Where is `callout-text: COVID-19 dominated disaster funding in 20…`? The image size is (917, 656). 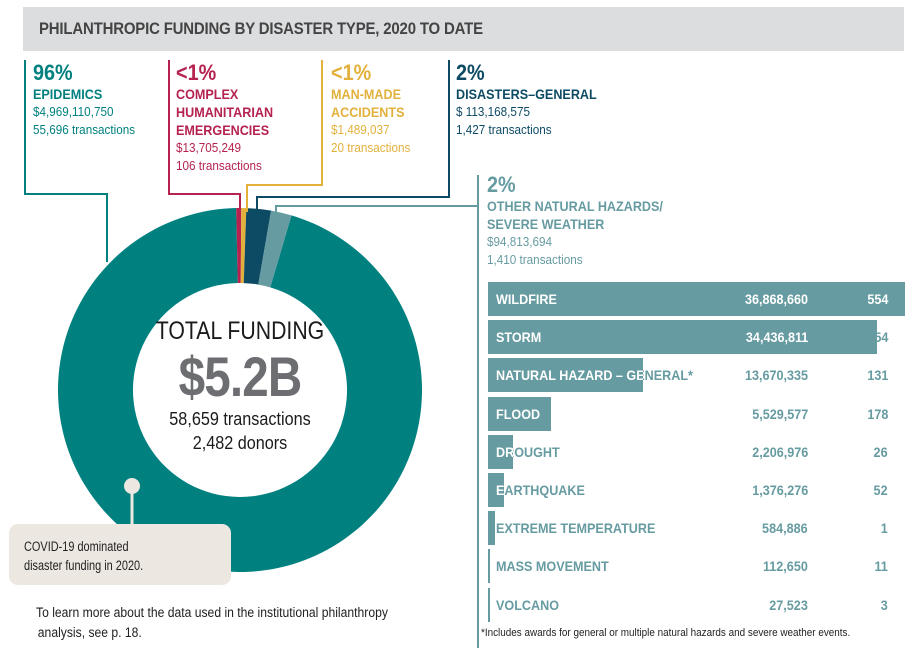
callout-text: COVID-19 dominated disaster funding in 20… is located at coordinates (90, 556).